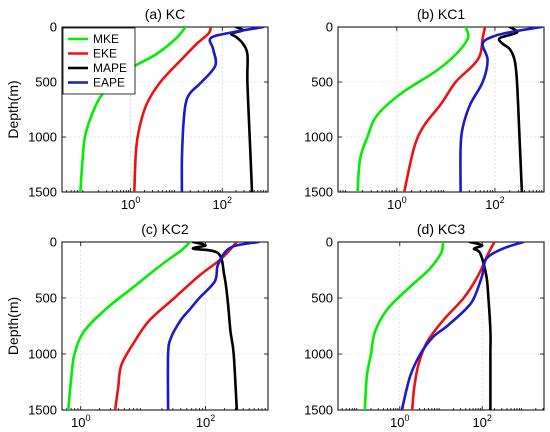 This screenshot has width=550, height=432. Describe the element at coordinates (165, 14) in the screenshot. I see `panel-title: (a) KC` at that location.